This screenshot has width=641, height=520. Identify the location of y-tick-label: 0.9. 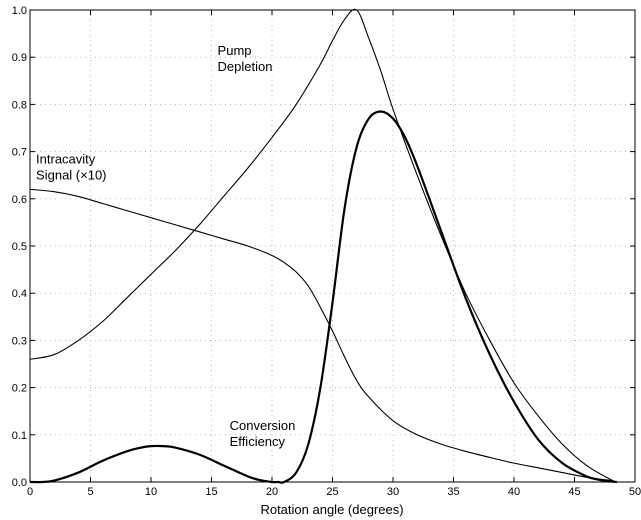
(19, 58).